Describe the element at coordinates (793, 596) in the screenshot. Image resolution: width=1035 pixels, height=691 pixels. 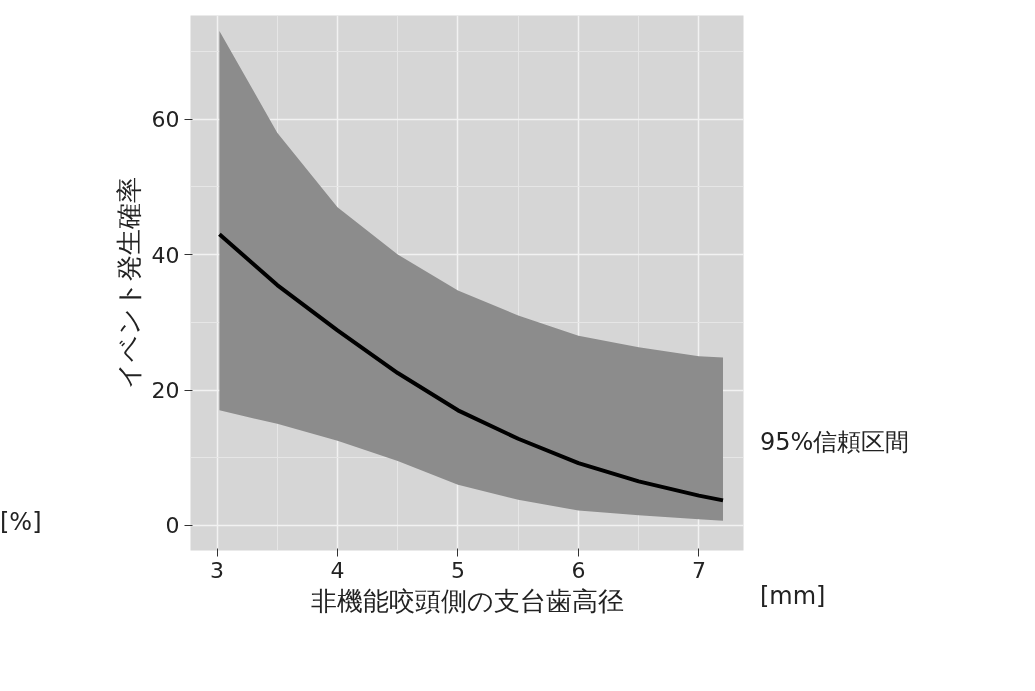
I see `text: [mm]` at that location.